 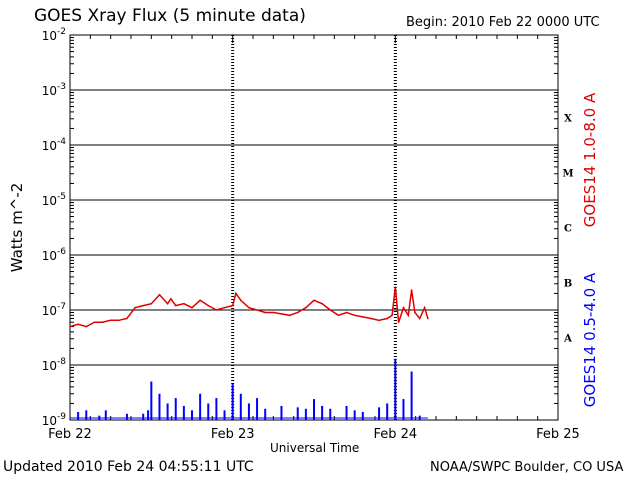 What do you see at coordinates (503, 22) in the screenshot?
I see `begin-time-label: Begin: 2010 Feb 22 0000 UTC` at bounding box center [503, 22].